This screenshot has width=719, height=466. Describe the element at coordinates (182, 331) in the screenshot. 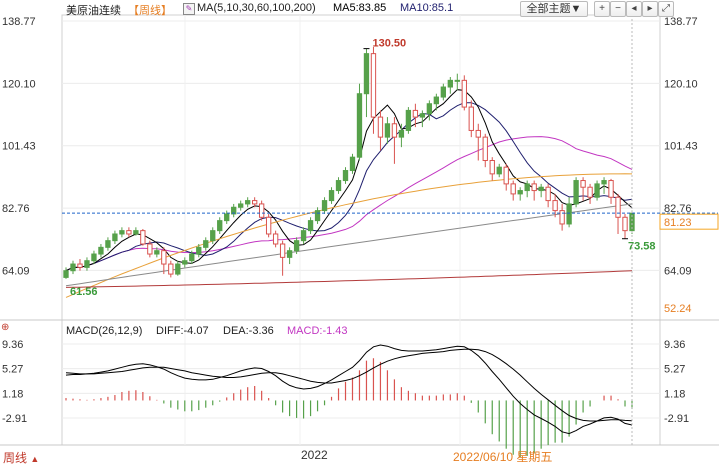

I see `macd-diff-value: DIFF:-4.07` at that location.